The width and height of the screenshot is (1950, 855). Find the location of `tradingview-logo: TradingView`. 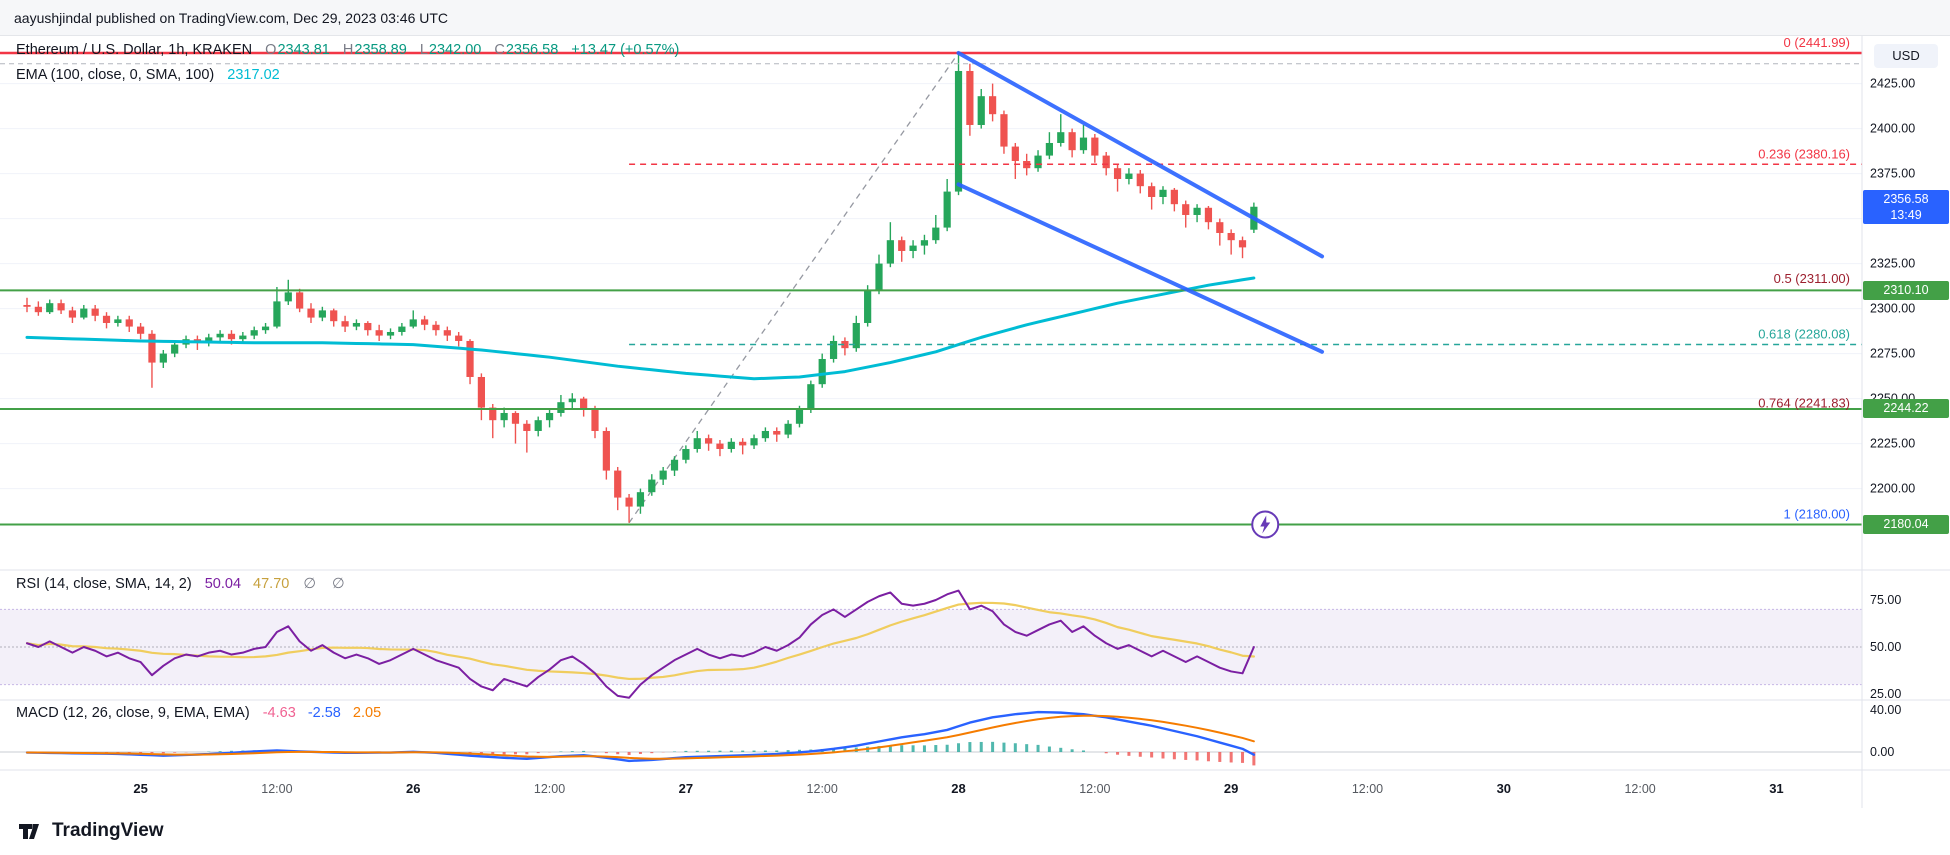

tradingview-logo: TradingView is located at coordinates (91, 831).